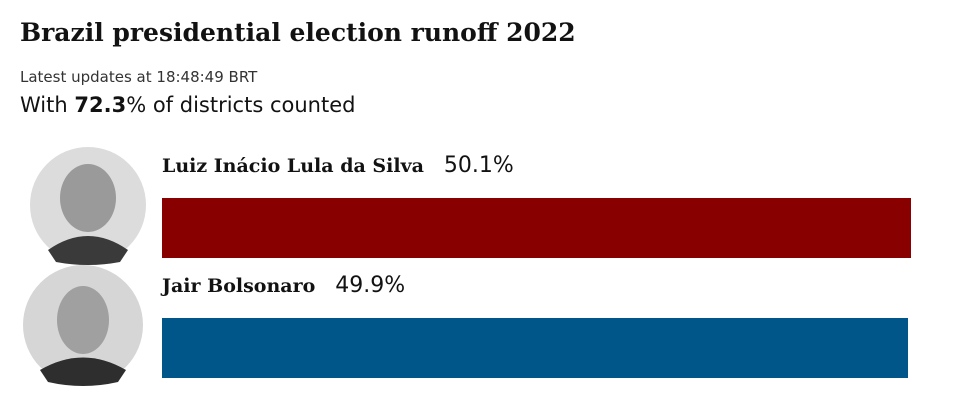 This screenshot has width=964, height=418. Describe the element at coordinates (298, 32) in the screenshot. I see `chart-title: Brazil presidential election runoff 2022` at that location.